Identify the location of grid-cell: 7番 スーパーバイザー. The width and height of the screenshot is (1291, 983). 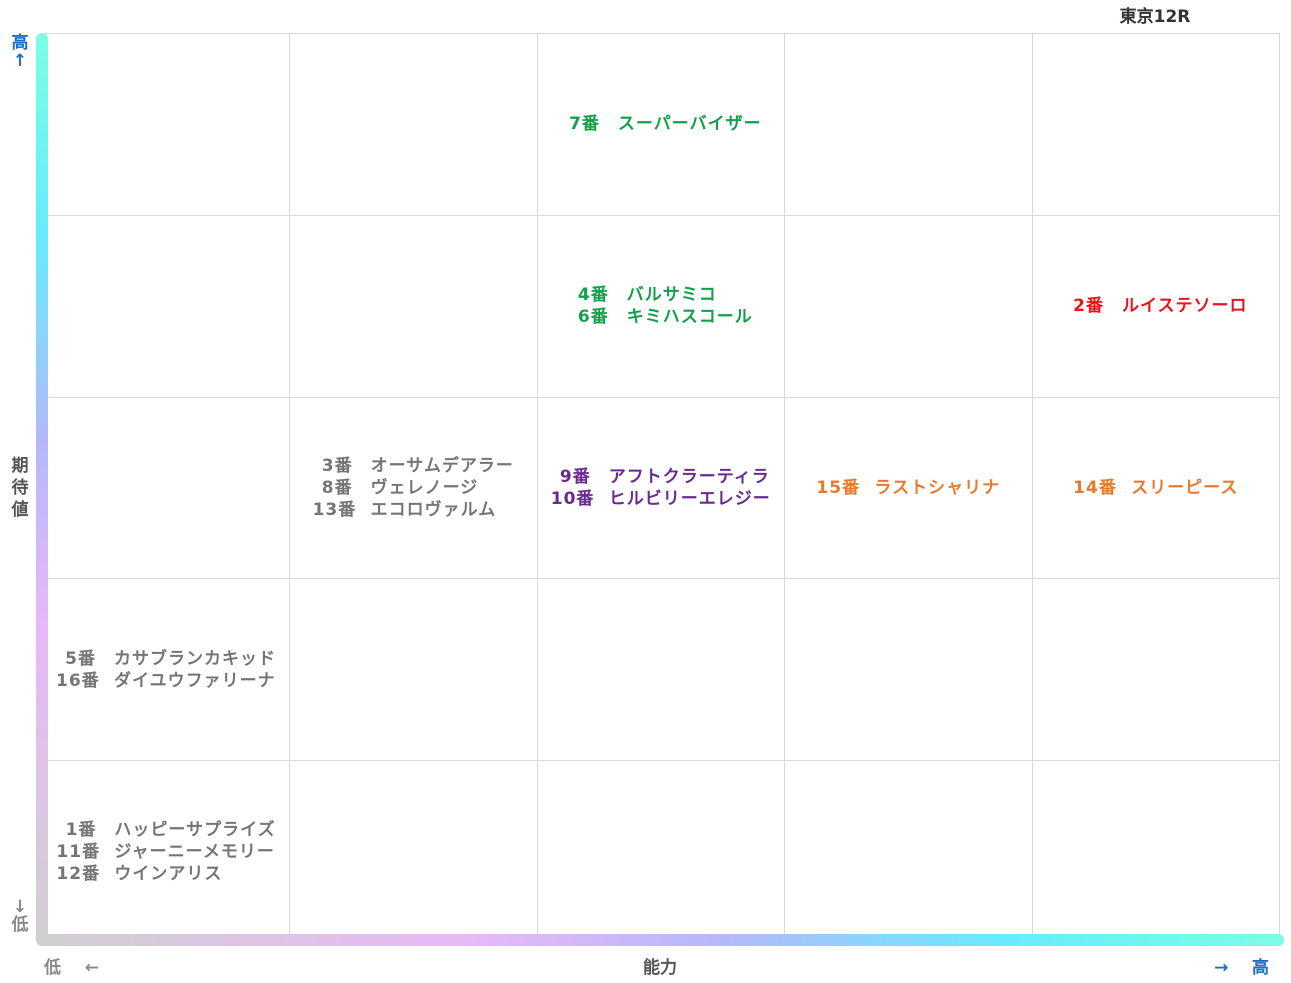
(660, 125).